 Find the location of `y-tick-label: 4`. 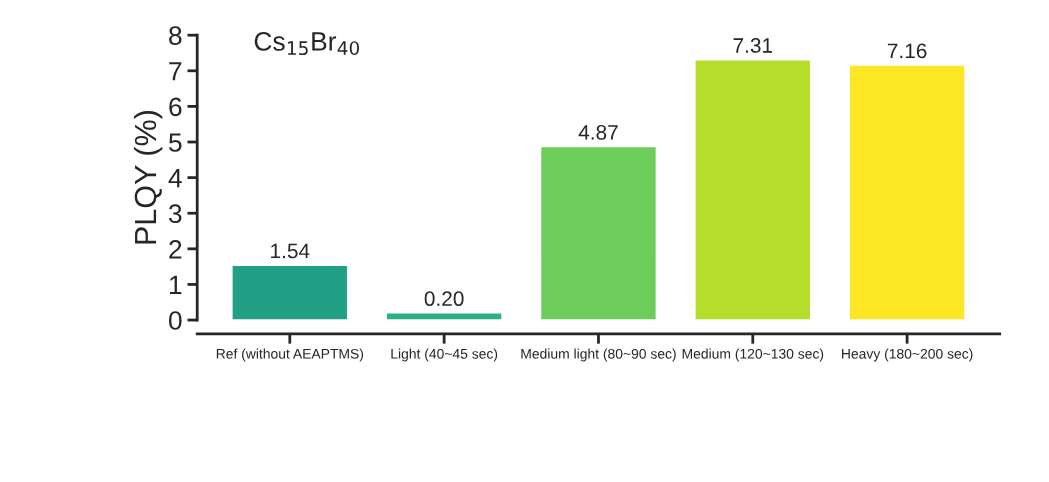

y-tick-label: 4 is located at coordinates (175, 178).